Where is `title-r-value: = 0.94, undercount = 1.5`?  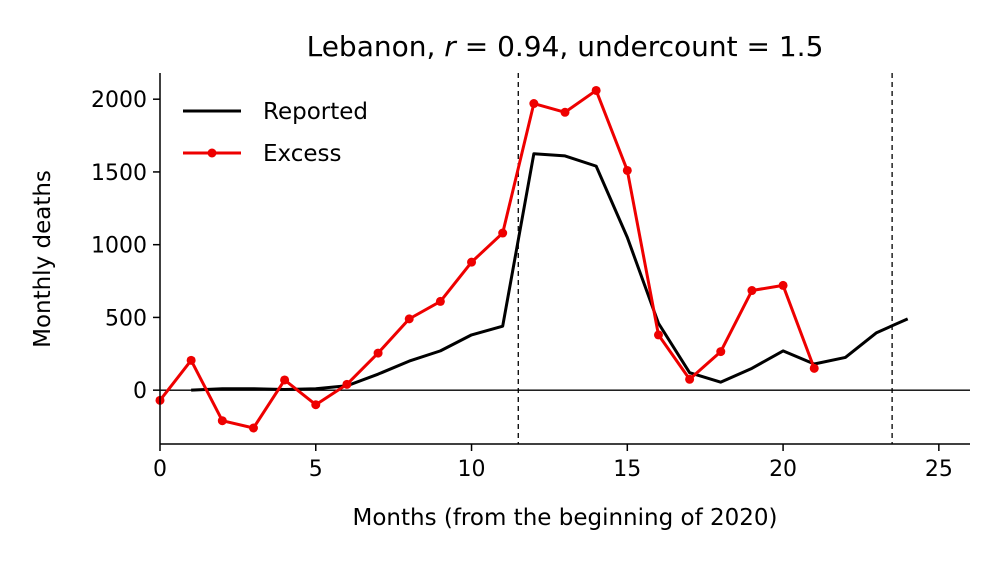 title-r-value: = 0.94, undercount = 1.5 is located at coordinates (640, 46).